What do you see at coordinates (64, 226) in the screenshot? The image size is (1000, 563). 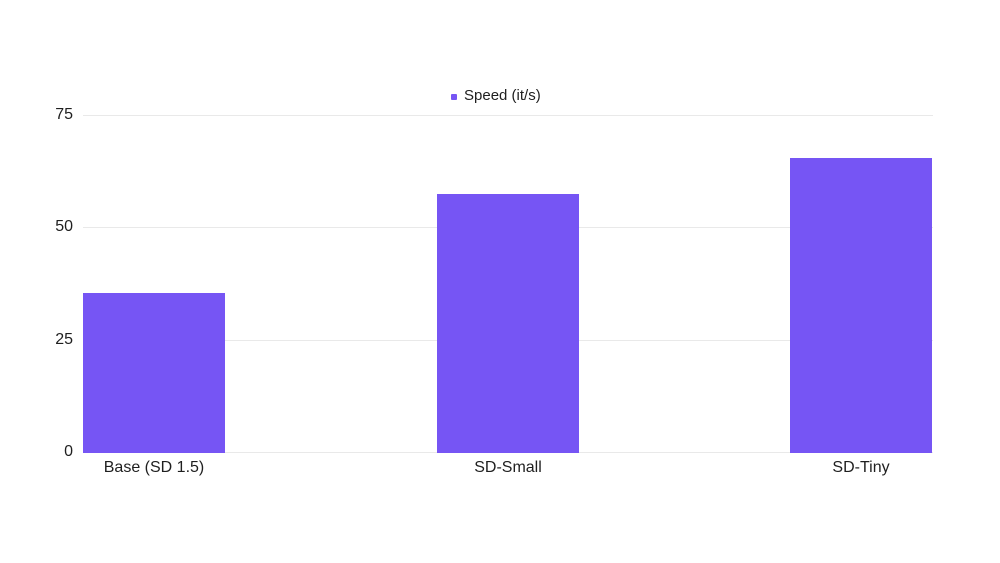 I see `y-tick-label: 50` at bounding box center [64, 226].